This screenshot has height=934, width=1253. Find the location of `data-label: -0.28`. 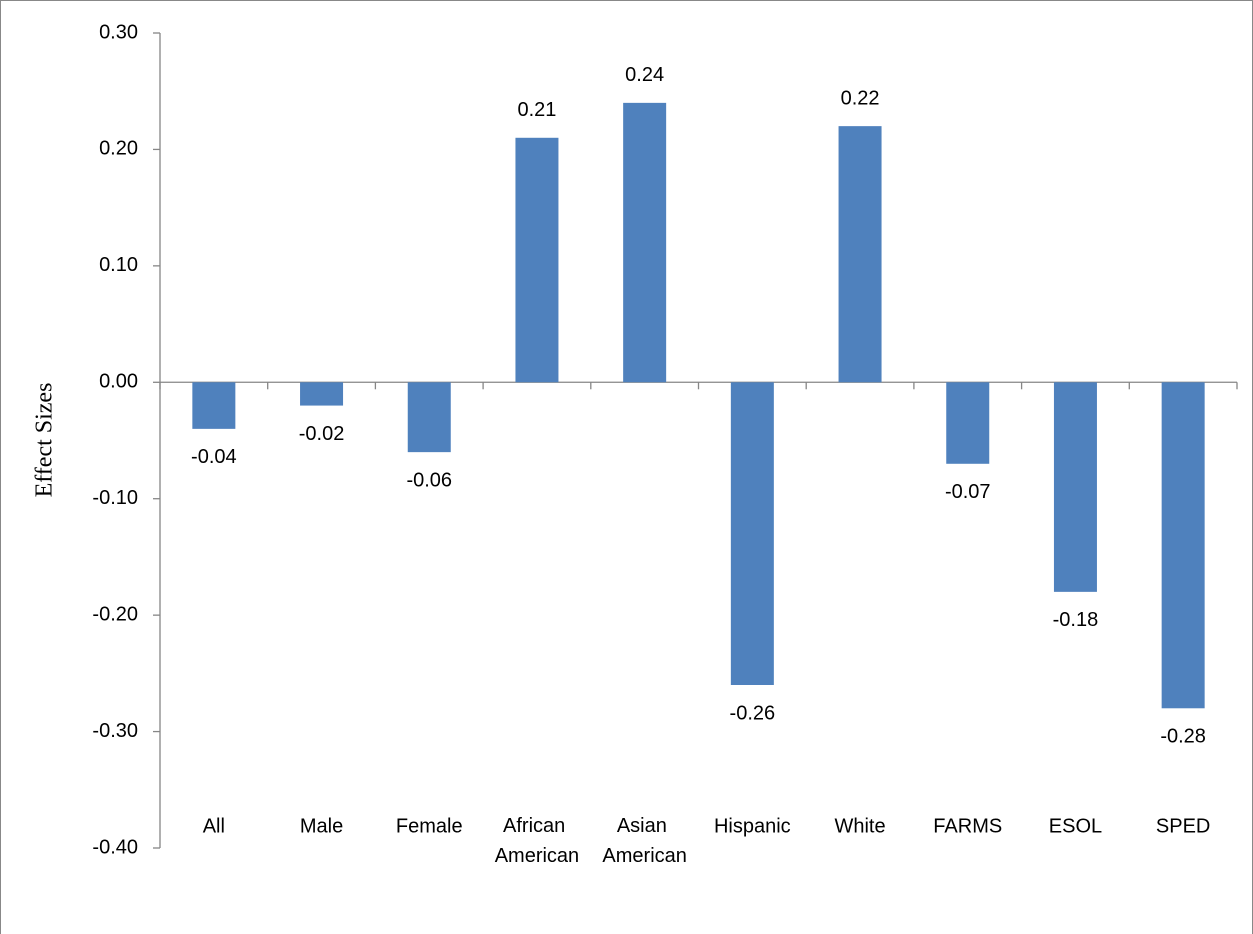

data-label: -0.28 is located at coordinates (1183, 737).